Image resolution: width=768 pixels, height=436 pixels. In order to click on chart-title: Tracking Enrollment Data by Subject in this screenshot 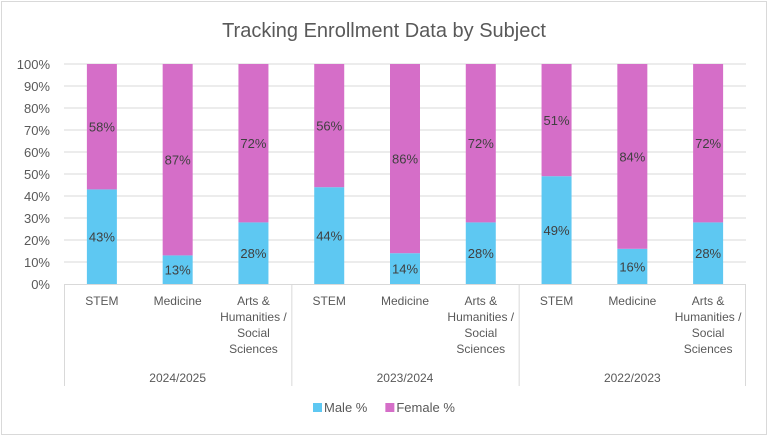, I will do `click(384, 31)`.